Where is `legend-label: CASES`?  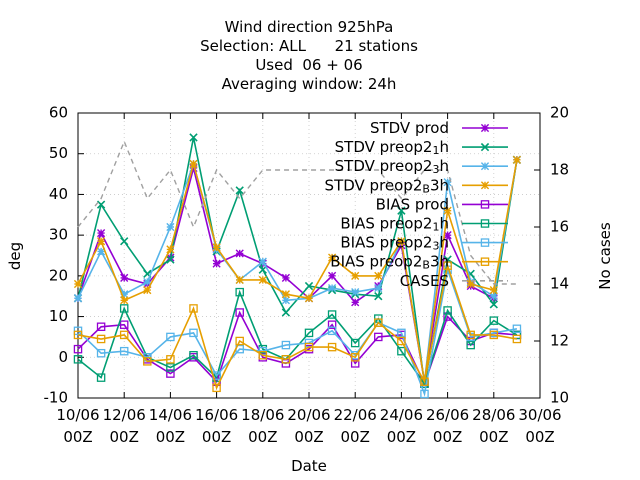 legend-label: CASES is located at coordinates (424, 280).